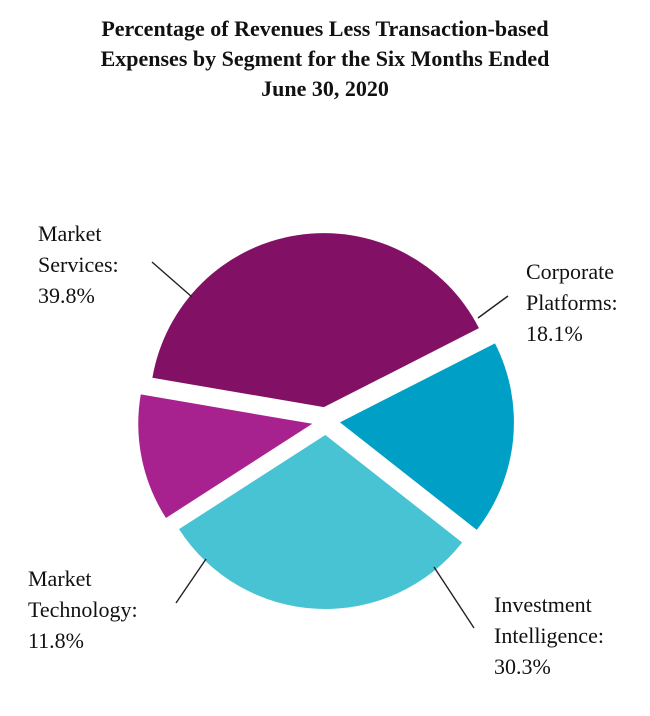 This screenshot has height=716, width=650. What do you see at coordinates (225, 456) in the screenshot?
I see `pie-slice-market-technology` at bounding box center [225, 456].